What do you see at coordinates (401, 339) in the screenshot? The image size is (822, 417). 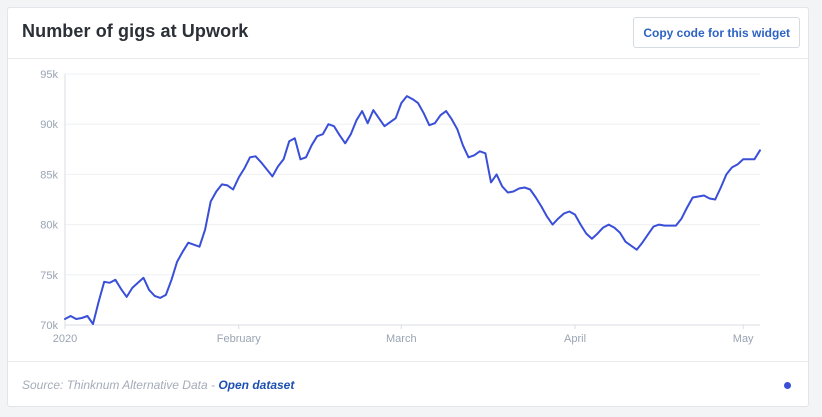 I see `x-tick-label: March` at bounding box center [401, 339].